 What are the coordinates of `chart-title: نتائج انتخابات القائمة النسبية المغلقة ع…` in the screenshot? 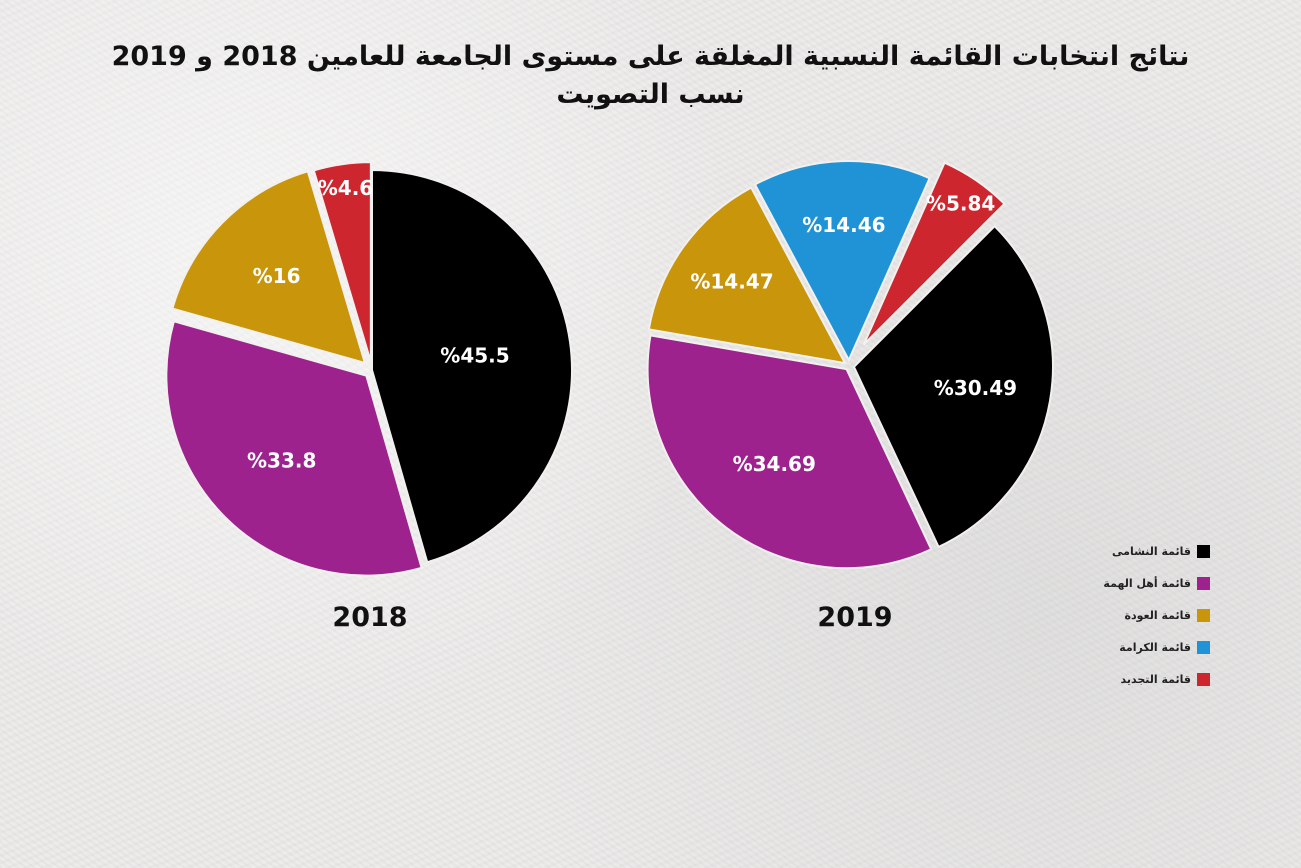 It's located at (650, 76).